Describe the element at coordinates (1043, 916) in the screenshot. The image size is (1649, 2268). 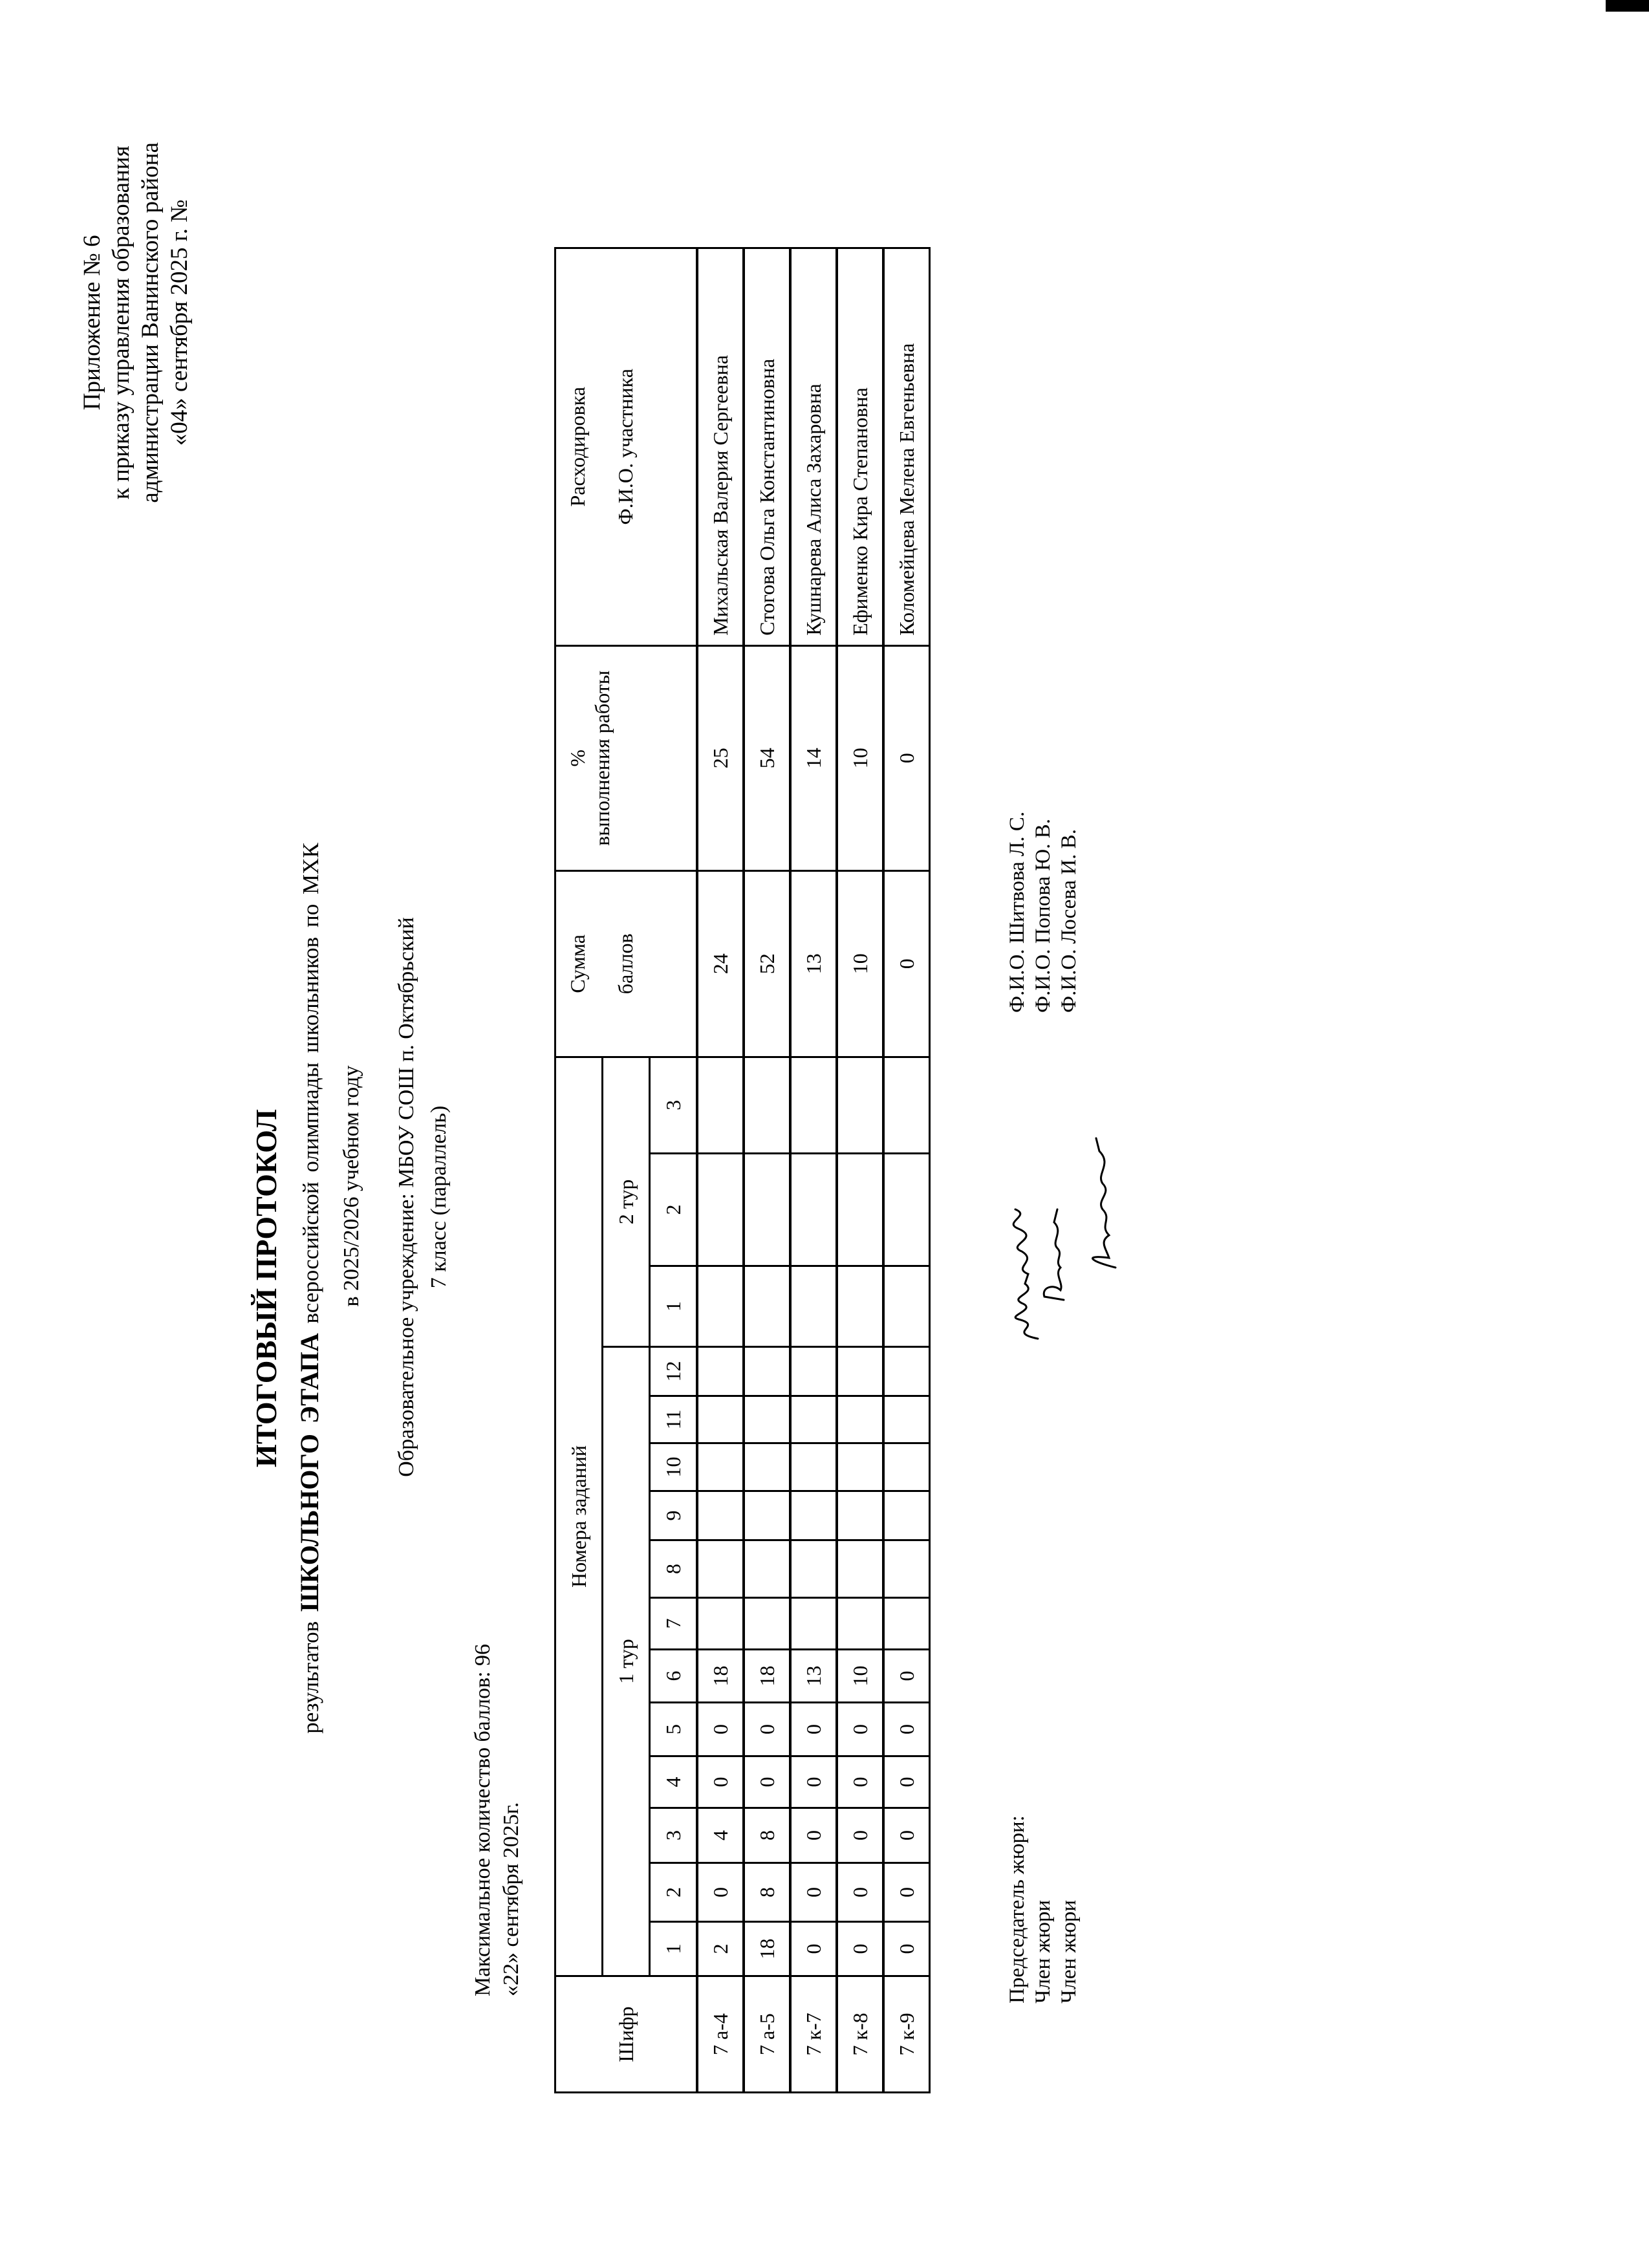
I see `jury-name: Ф.И.О. Попова Ю. В.` at that location.